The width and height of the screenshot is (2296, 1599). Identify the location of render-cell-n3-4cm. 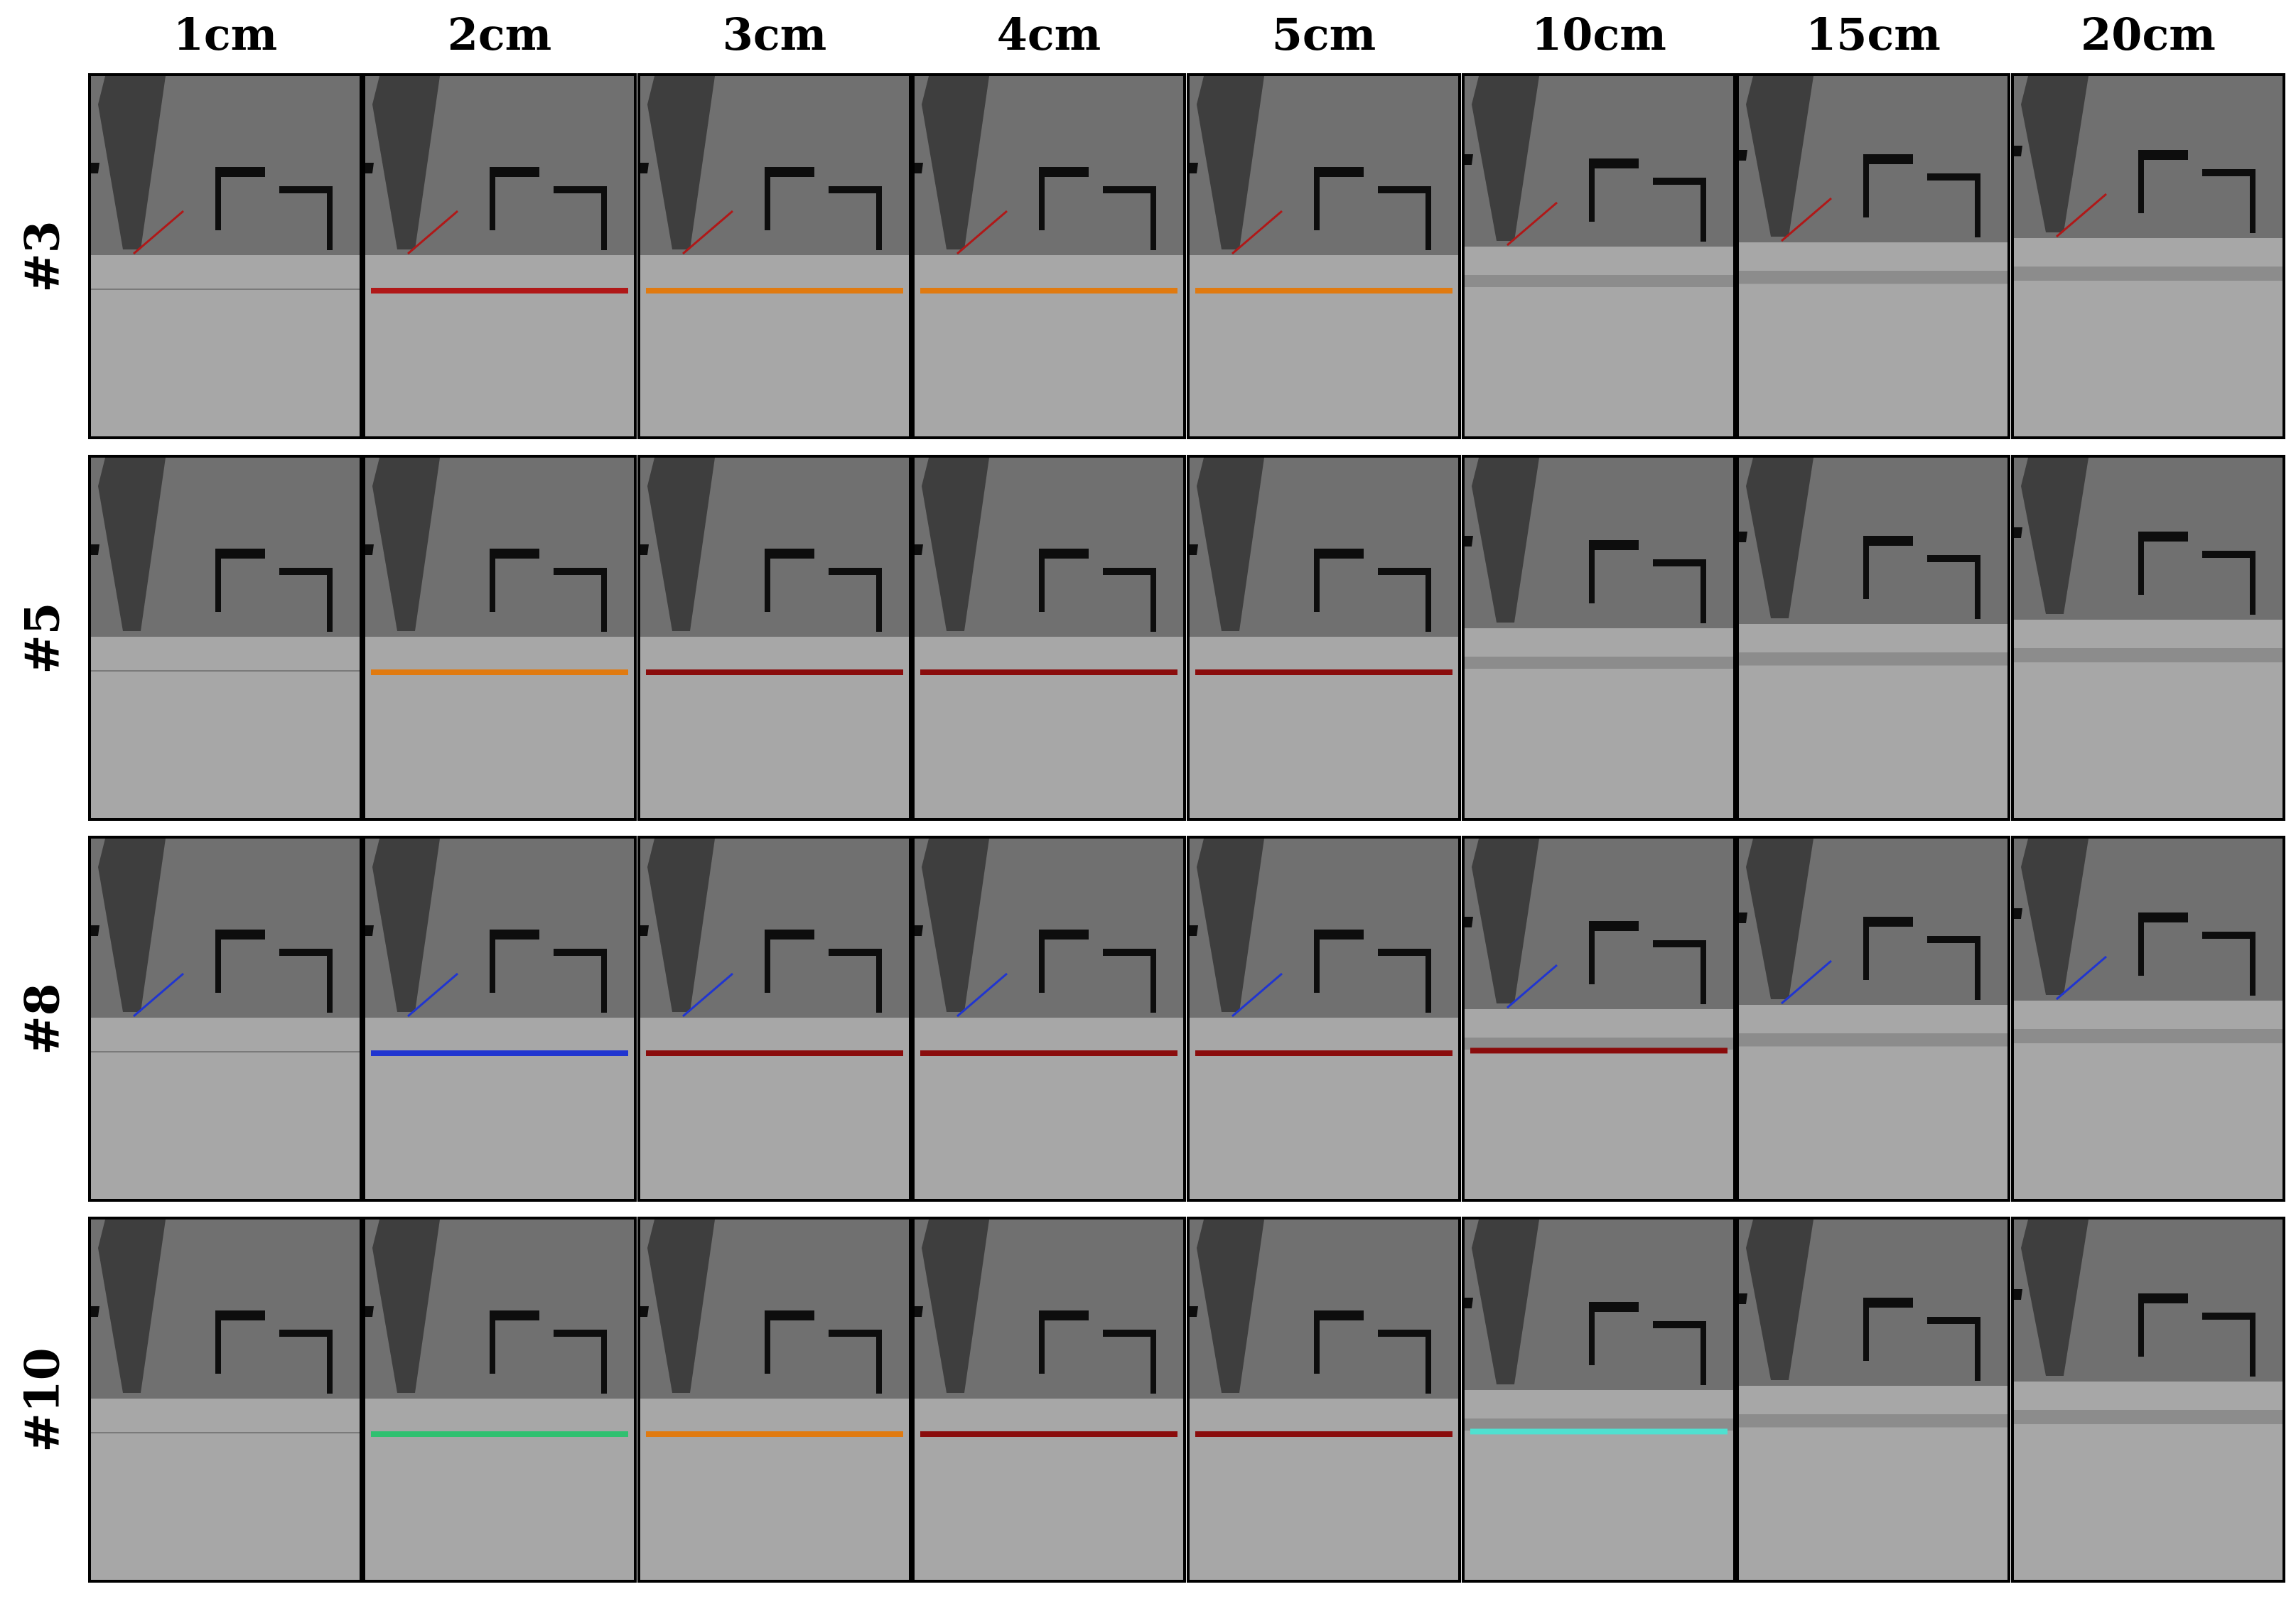
(1049, 256).